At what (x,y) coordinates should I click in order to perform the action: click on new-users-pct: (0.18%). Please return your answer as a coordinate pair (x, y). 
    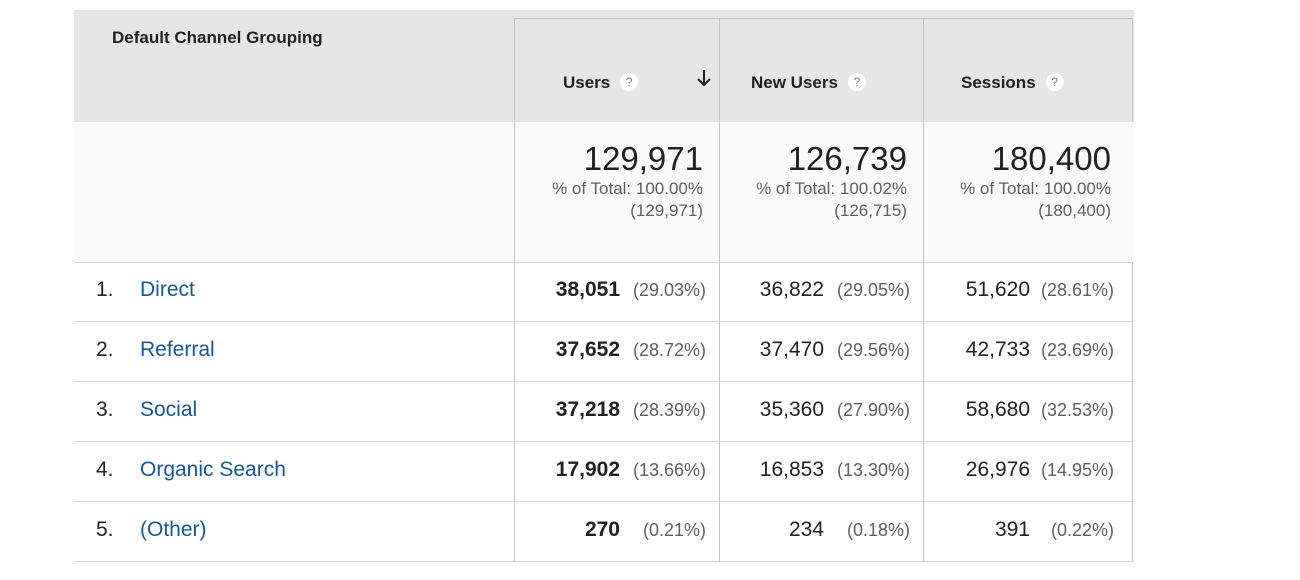
    Looking at the image, I should click on (878, 530).